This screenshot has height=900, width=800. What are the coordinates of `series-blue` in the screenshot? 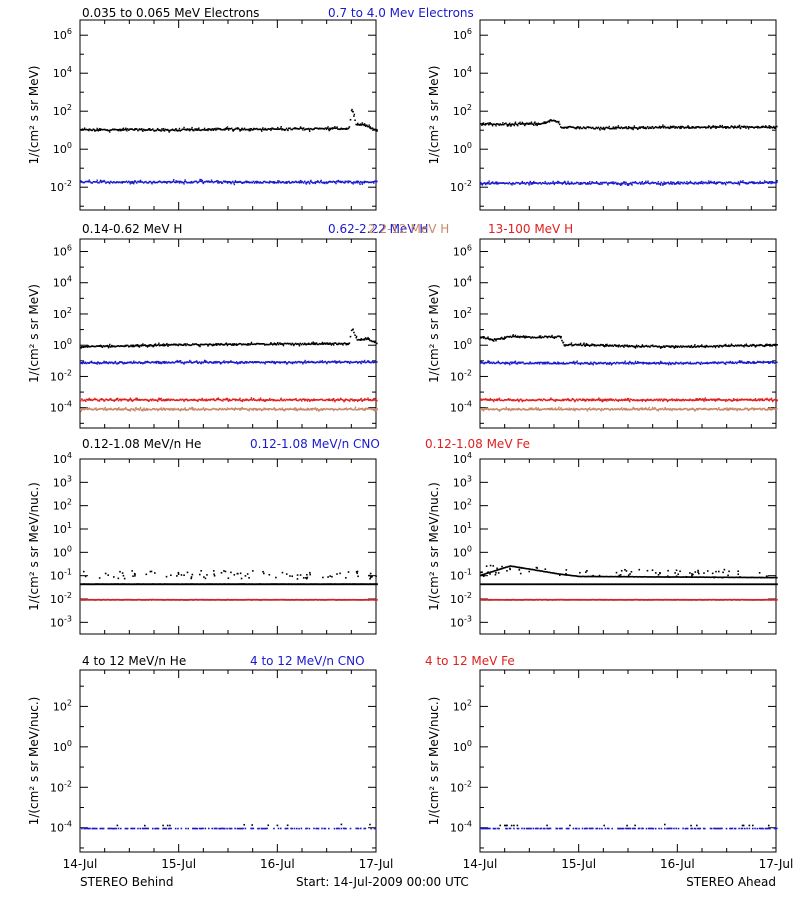 It's located at (229, 182).